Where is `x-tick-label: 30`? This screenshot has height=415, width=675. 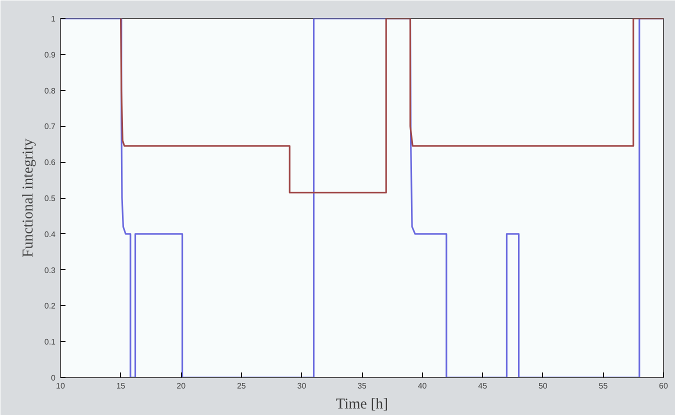
x-tick-label: 30 is located at coordinates (302, 386).